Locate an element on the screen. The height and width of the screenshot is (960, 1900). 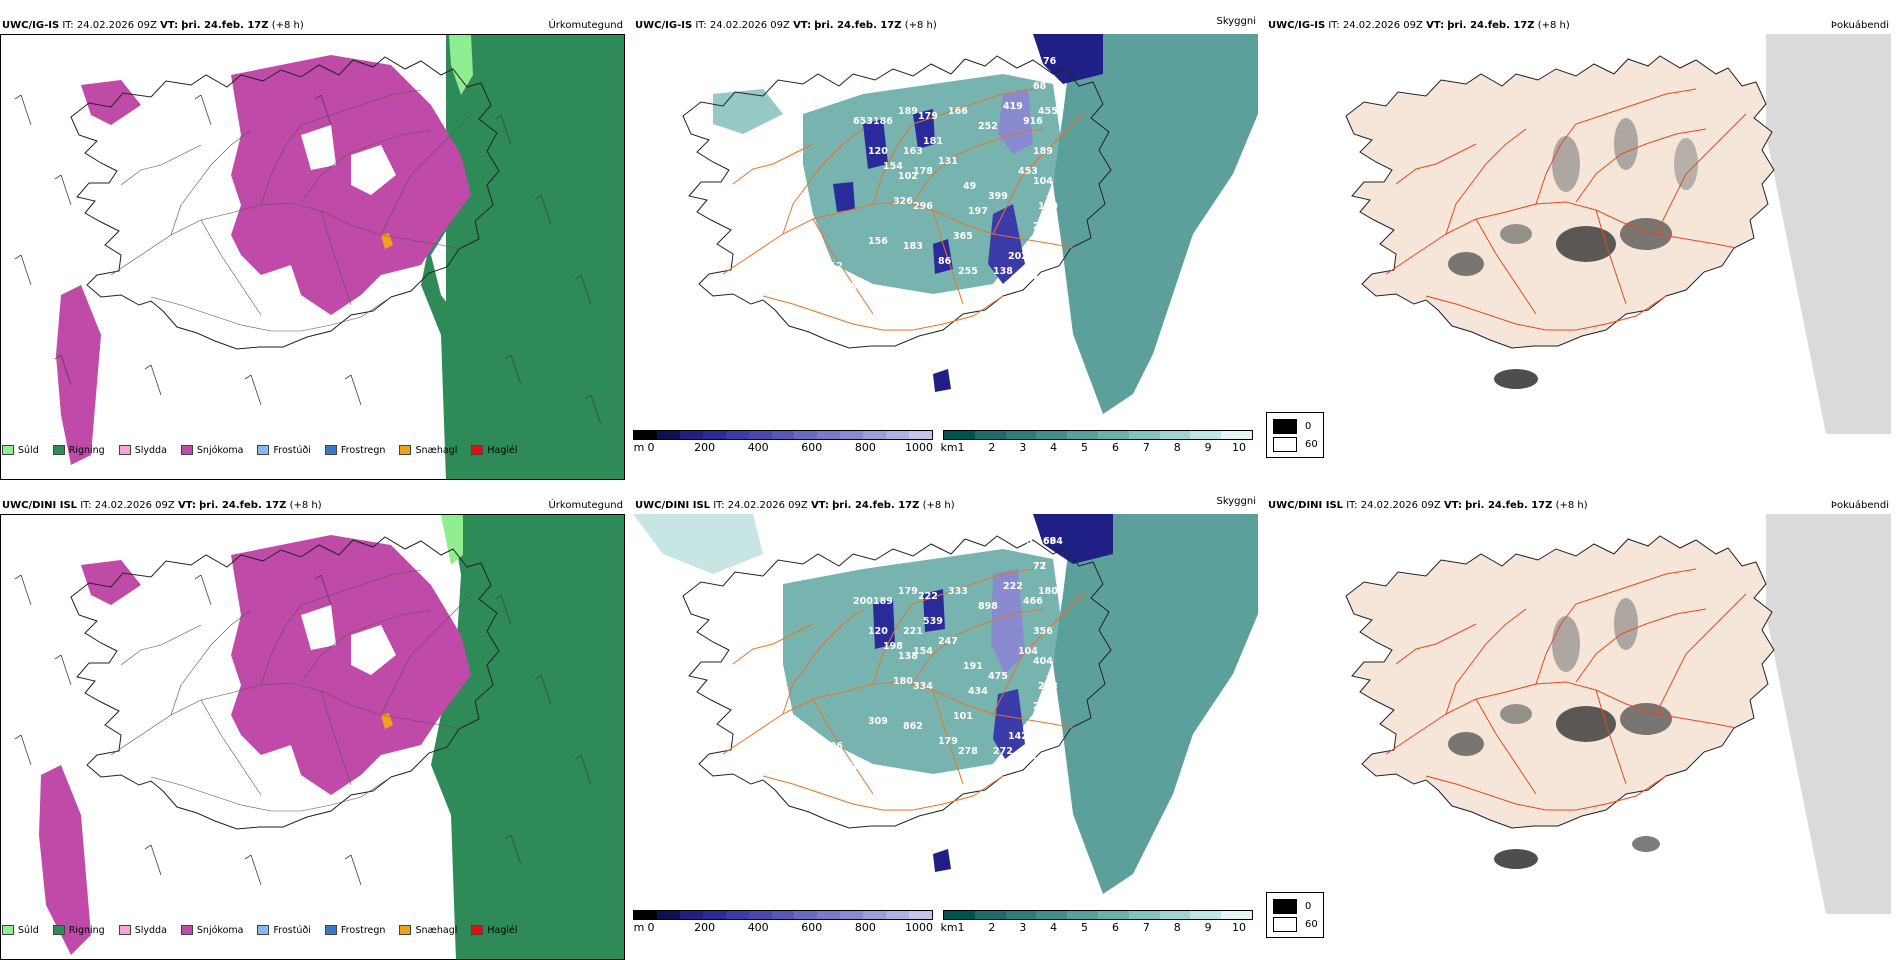
colorbar-unit: km is located at coordinates (949, 927).